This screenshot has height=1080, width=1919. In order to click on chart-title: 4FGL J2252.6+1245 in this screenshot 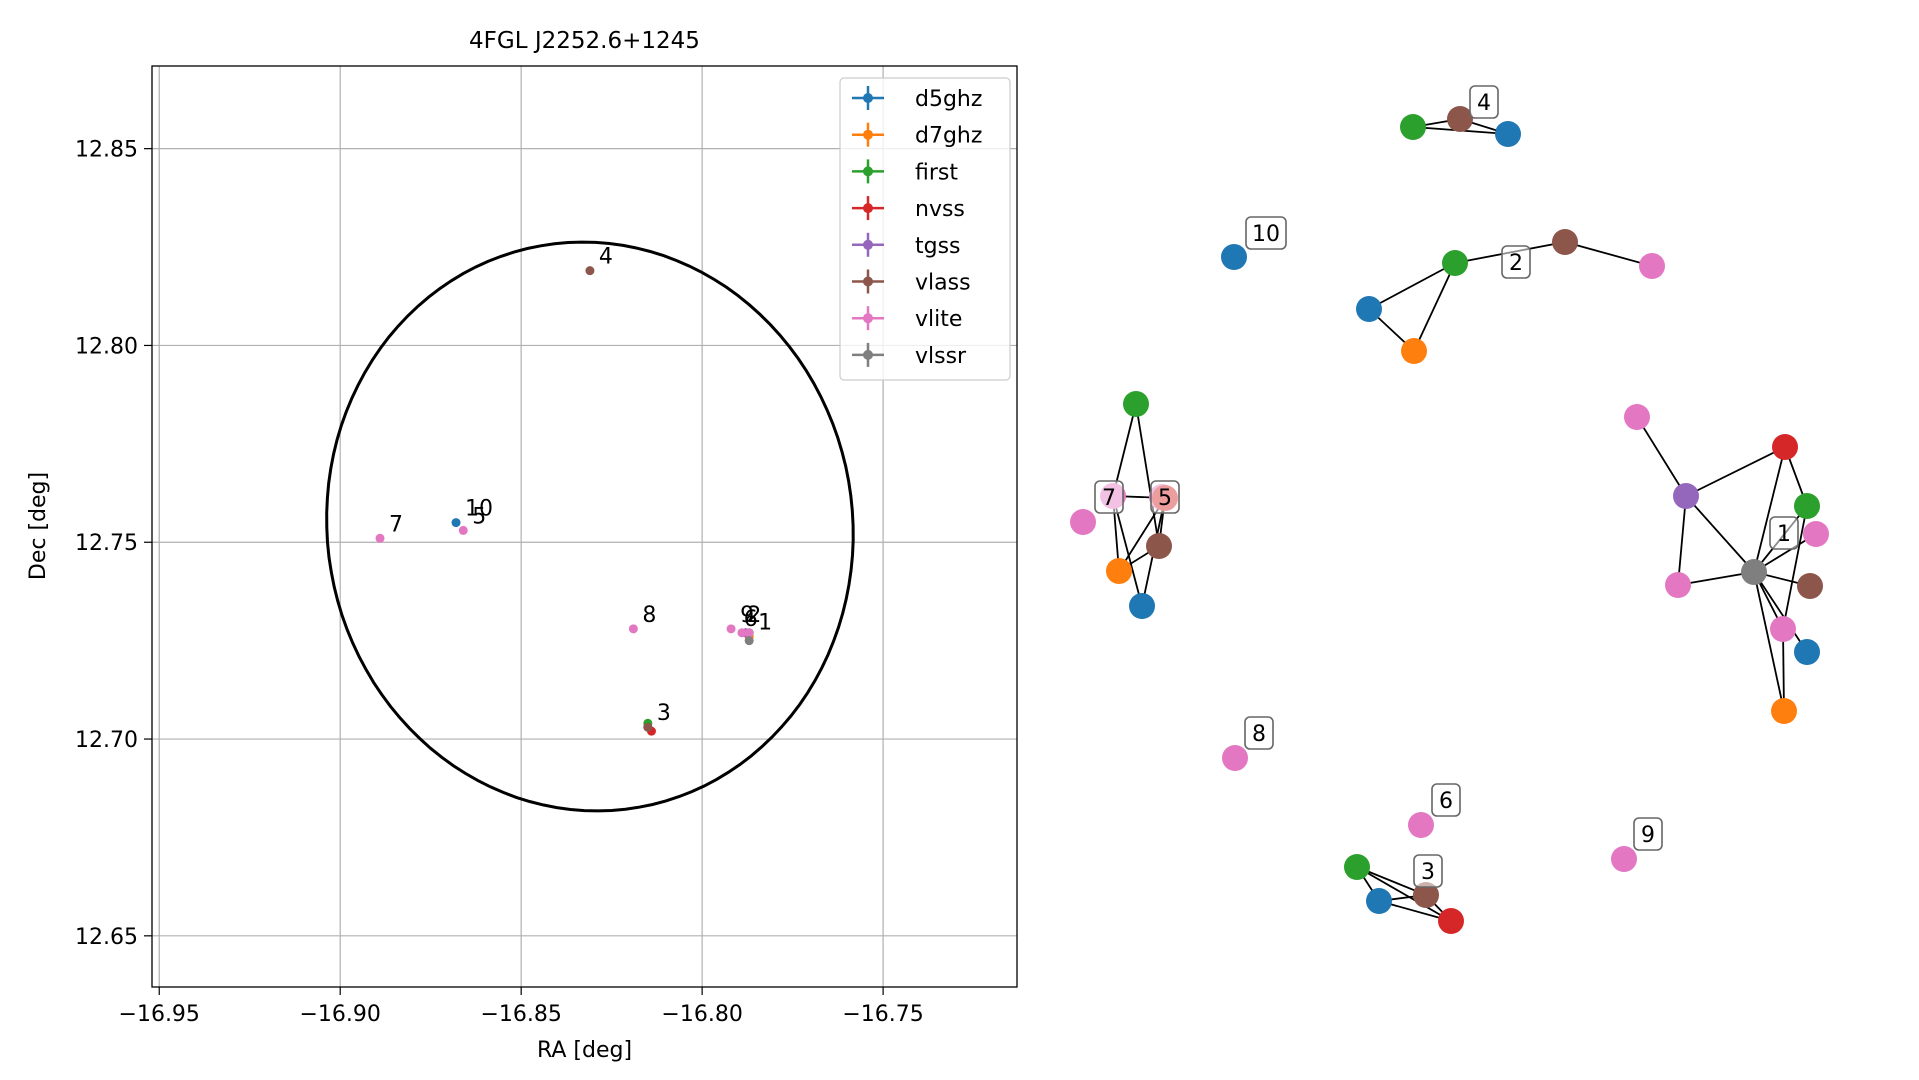, I will do `click(584, 41)`.